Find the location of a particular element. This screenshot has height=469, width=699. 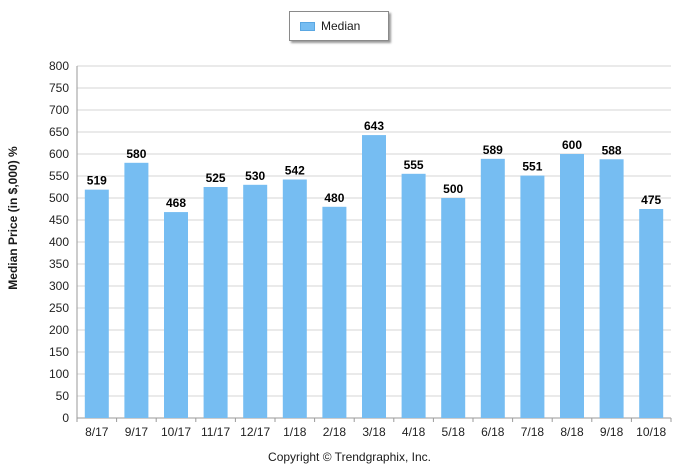

data-label: 480 is located at coordinates (334, 198).